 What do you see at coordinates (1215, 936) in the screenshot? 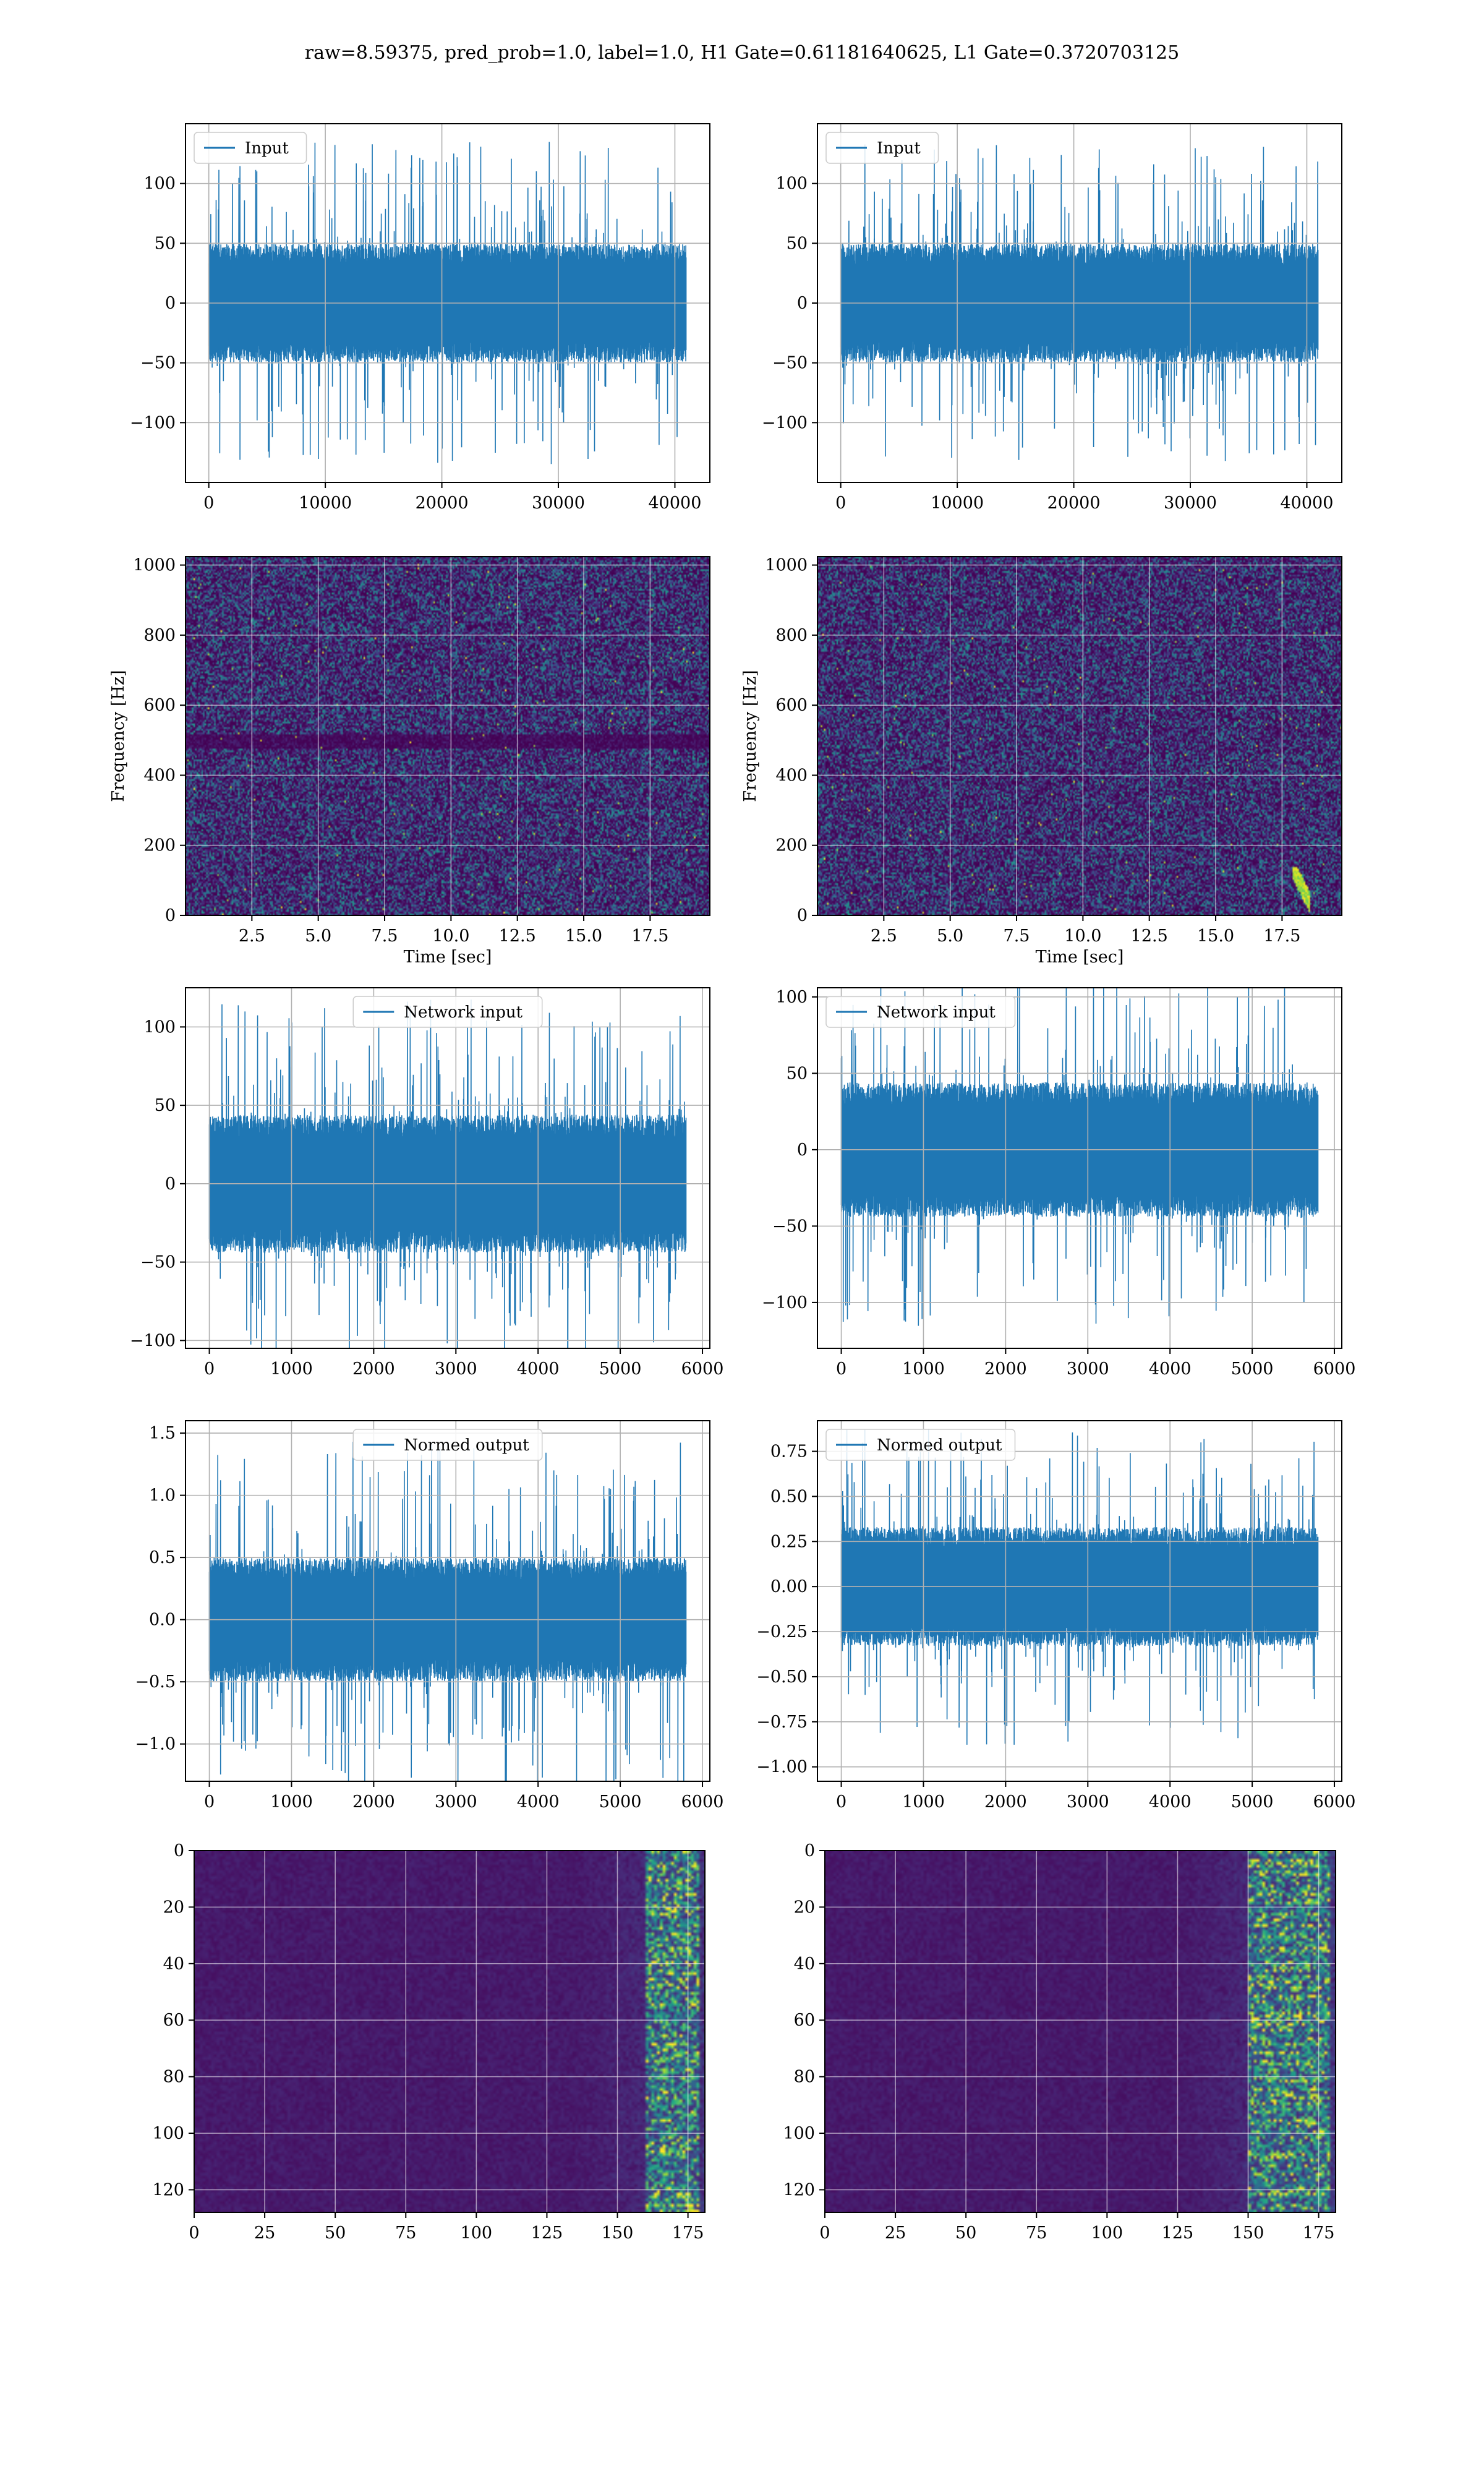
I see `x-tick-label-5: 15.0` at bounding box center [1215, 936].